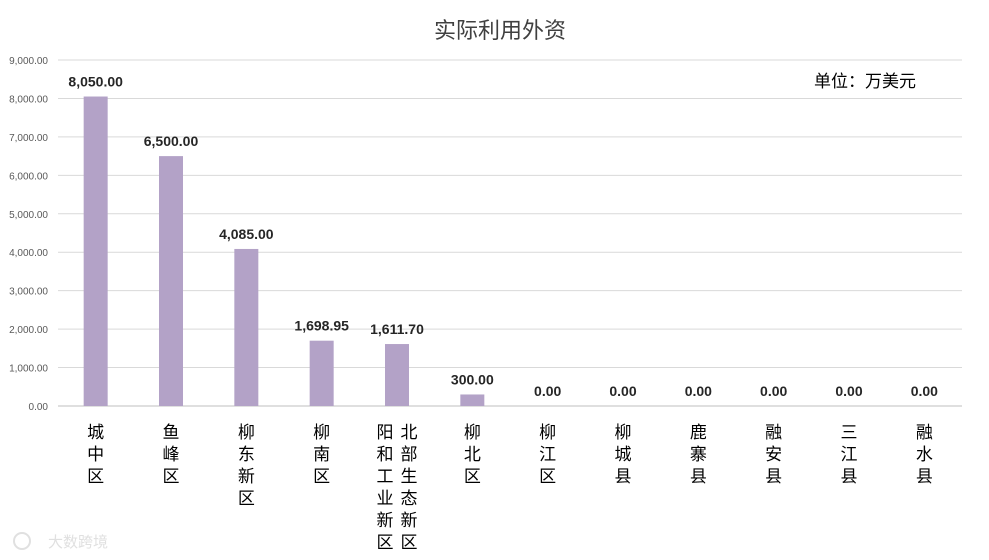  What do you see at coordinates (849, 433) in the screenshot?
I see `svg-text: 三` at bounding box center [849, 433].